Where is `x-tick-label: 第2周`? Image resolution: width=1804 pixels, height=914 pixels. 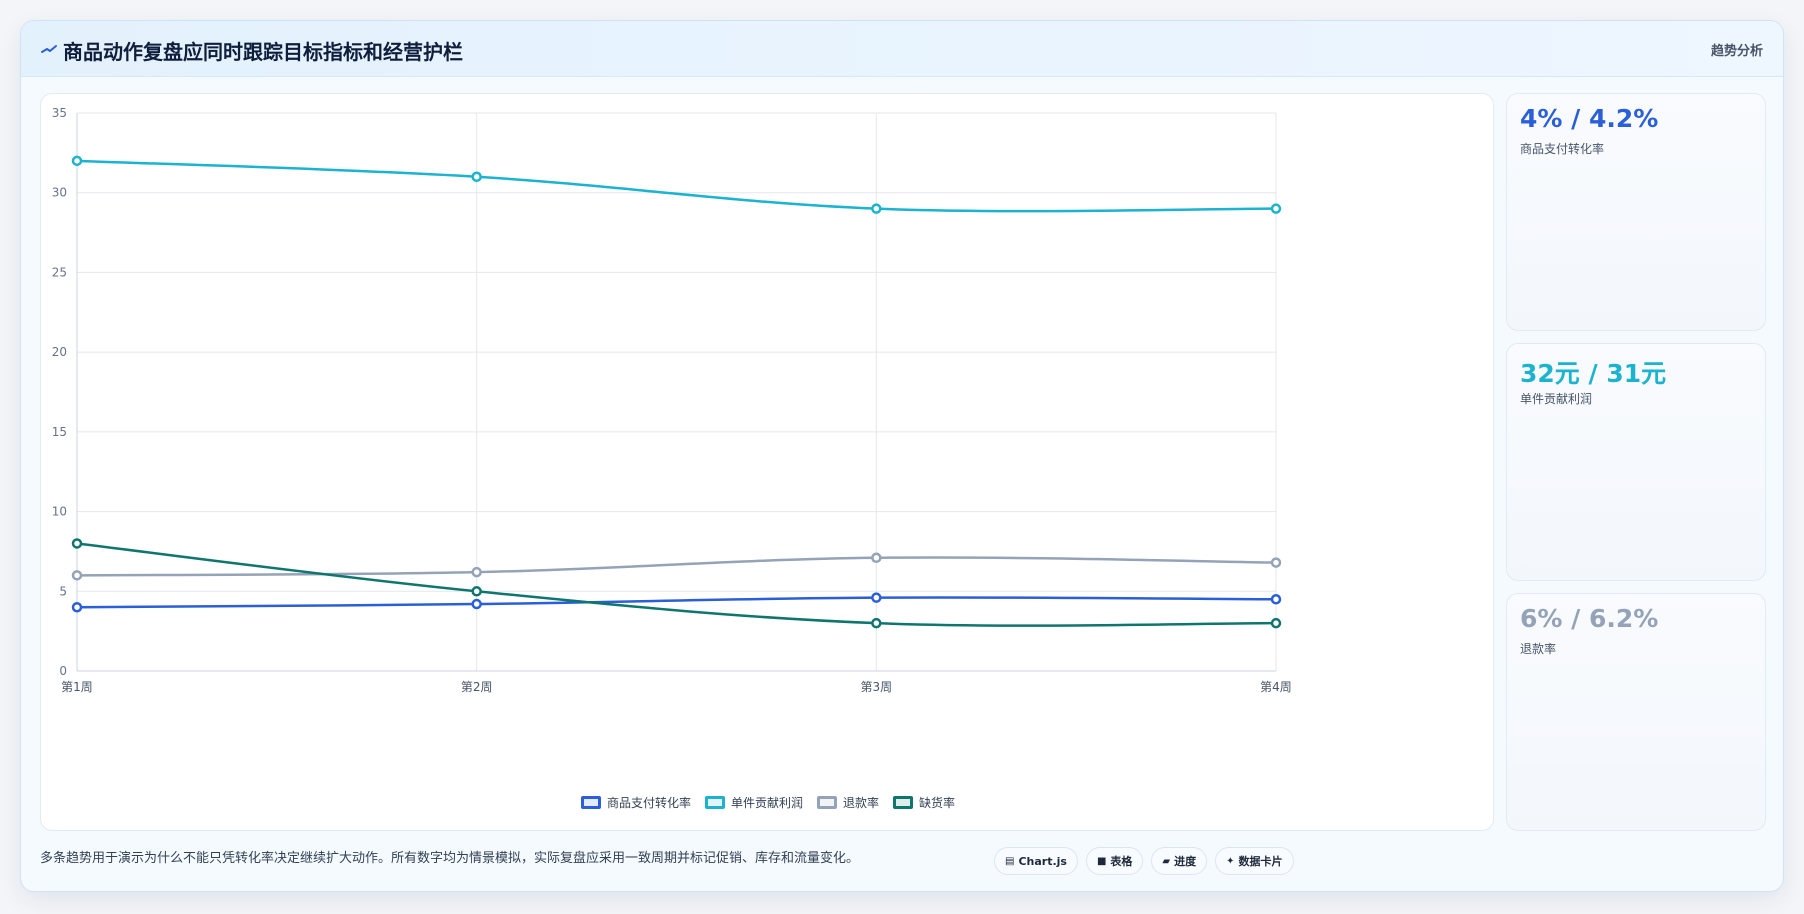 x-tick-label: 第2周 is located at coordinates (477, 687).